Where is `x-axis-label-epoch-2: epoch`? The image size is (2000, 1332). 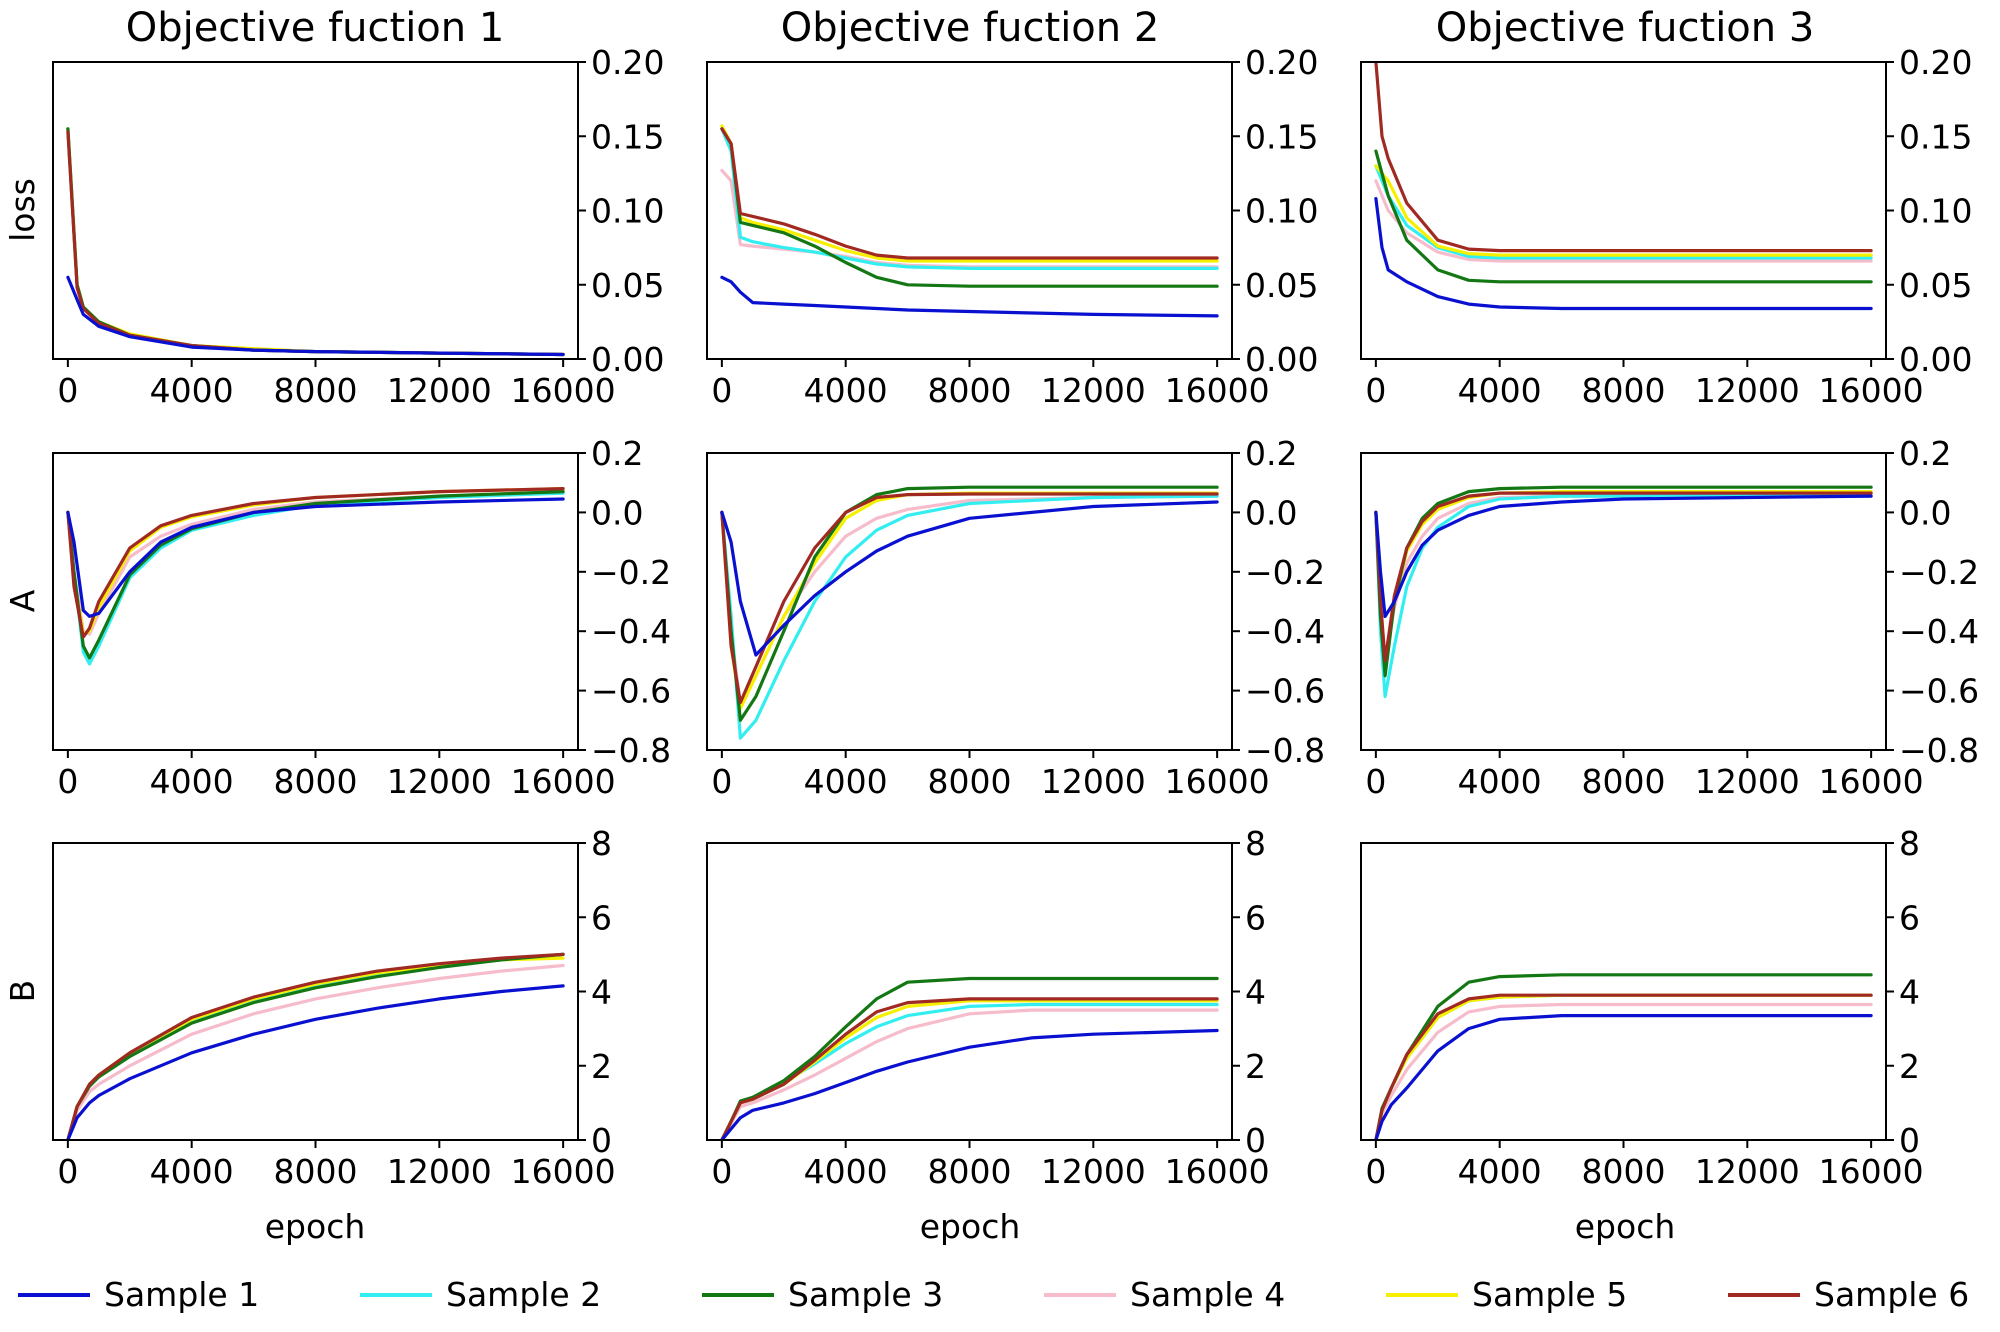 x-axis-label-epoch-2: epoch is located at coordinates (970, 1226).